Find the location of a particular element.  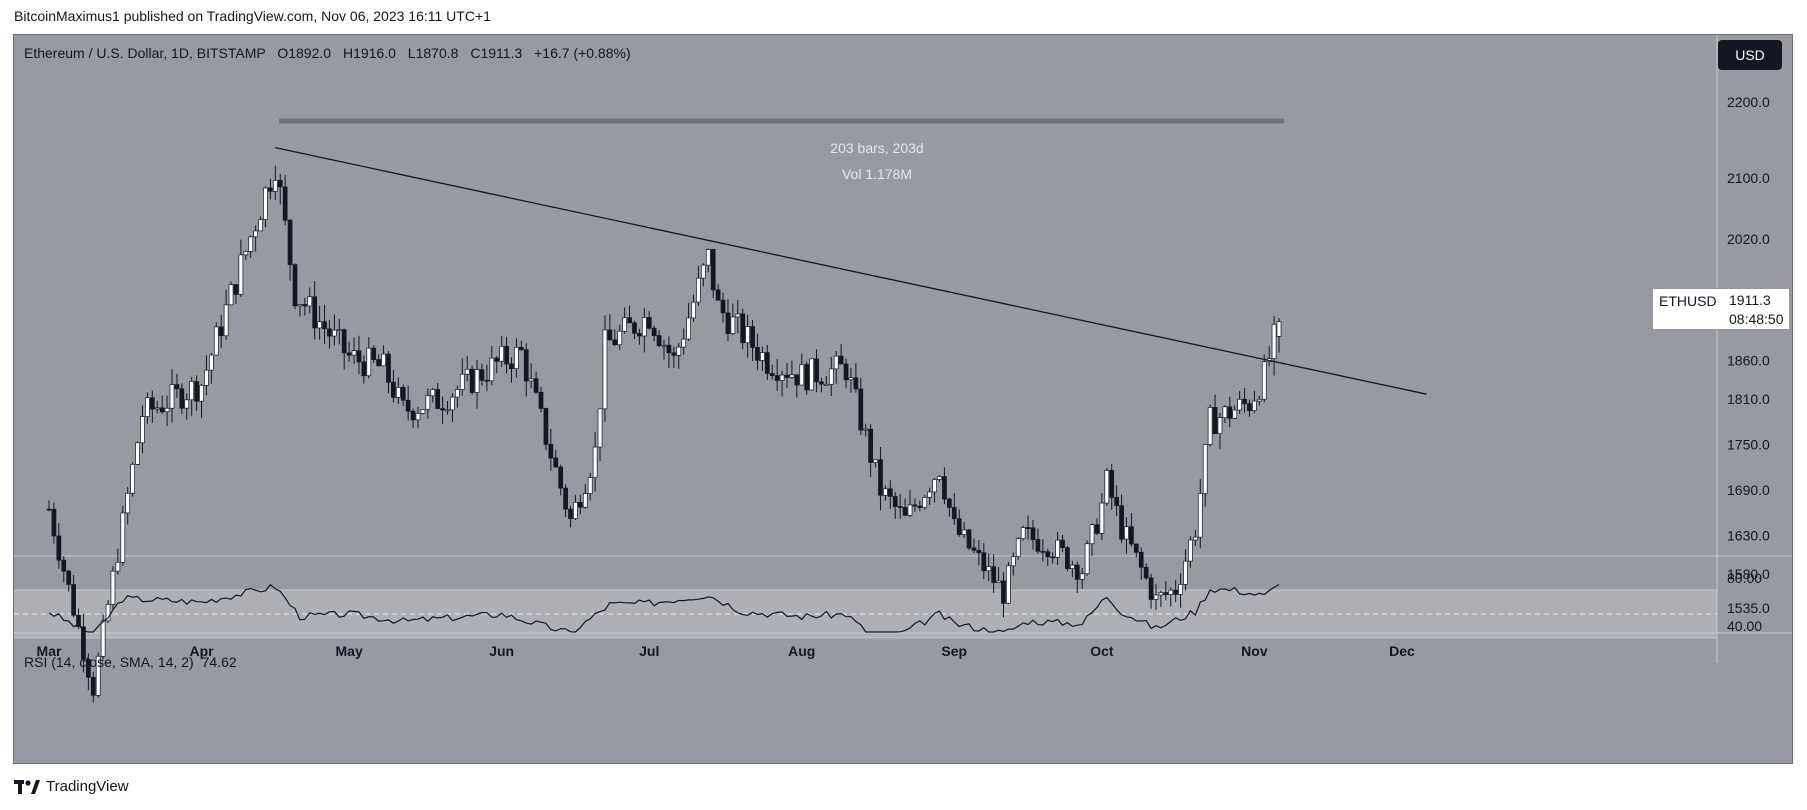

price-tick-label: 1535.0 is located at coordinates (1748, 608).